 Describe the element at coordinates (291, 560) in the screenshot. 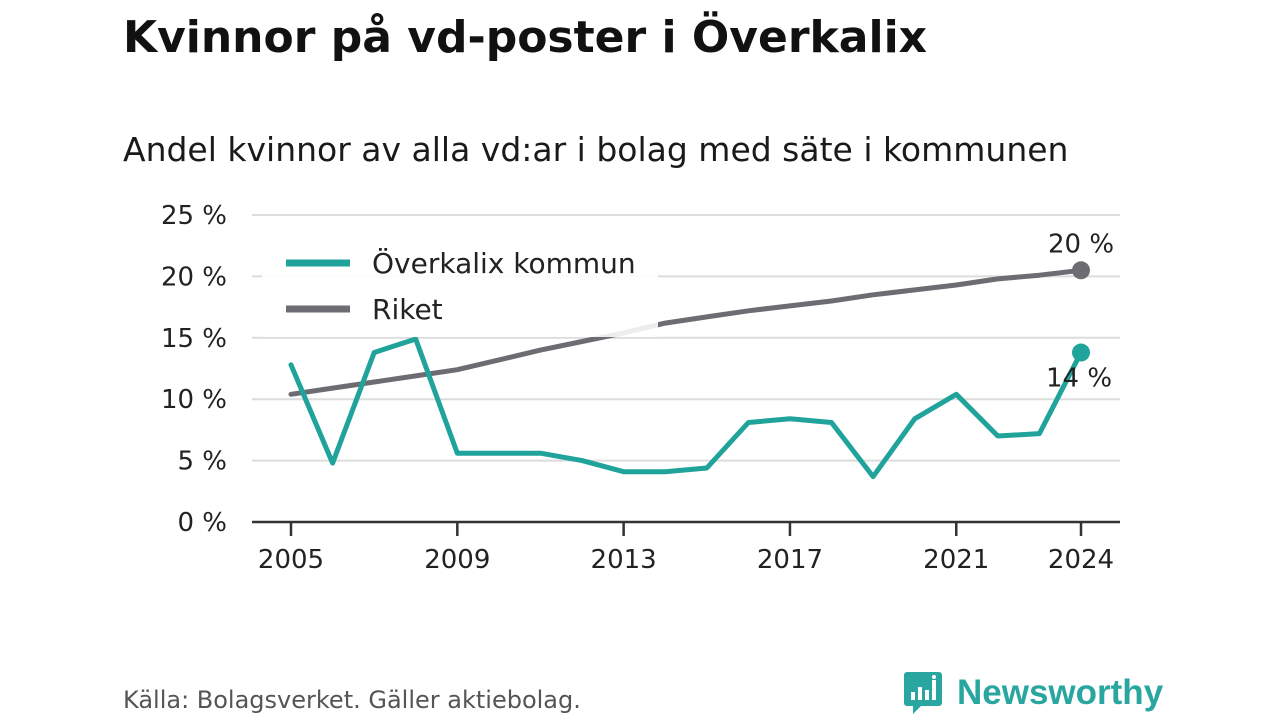

I see `x-tick-label: 2005` at that location.